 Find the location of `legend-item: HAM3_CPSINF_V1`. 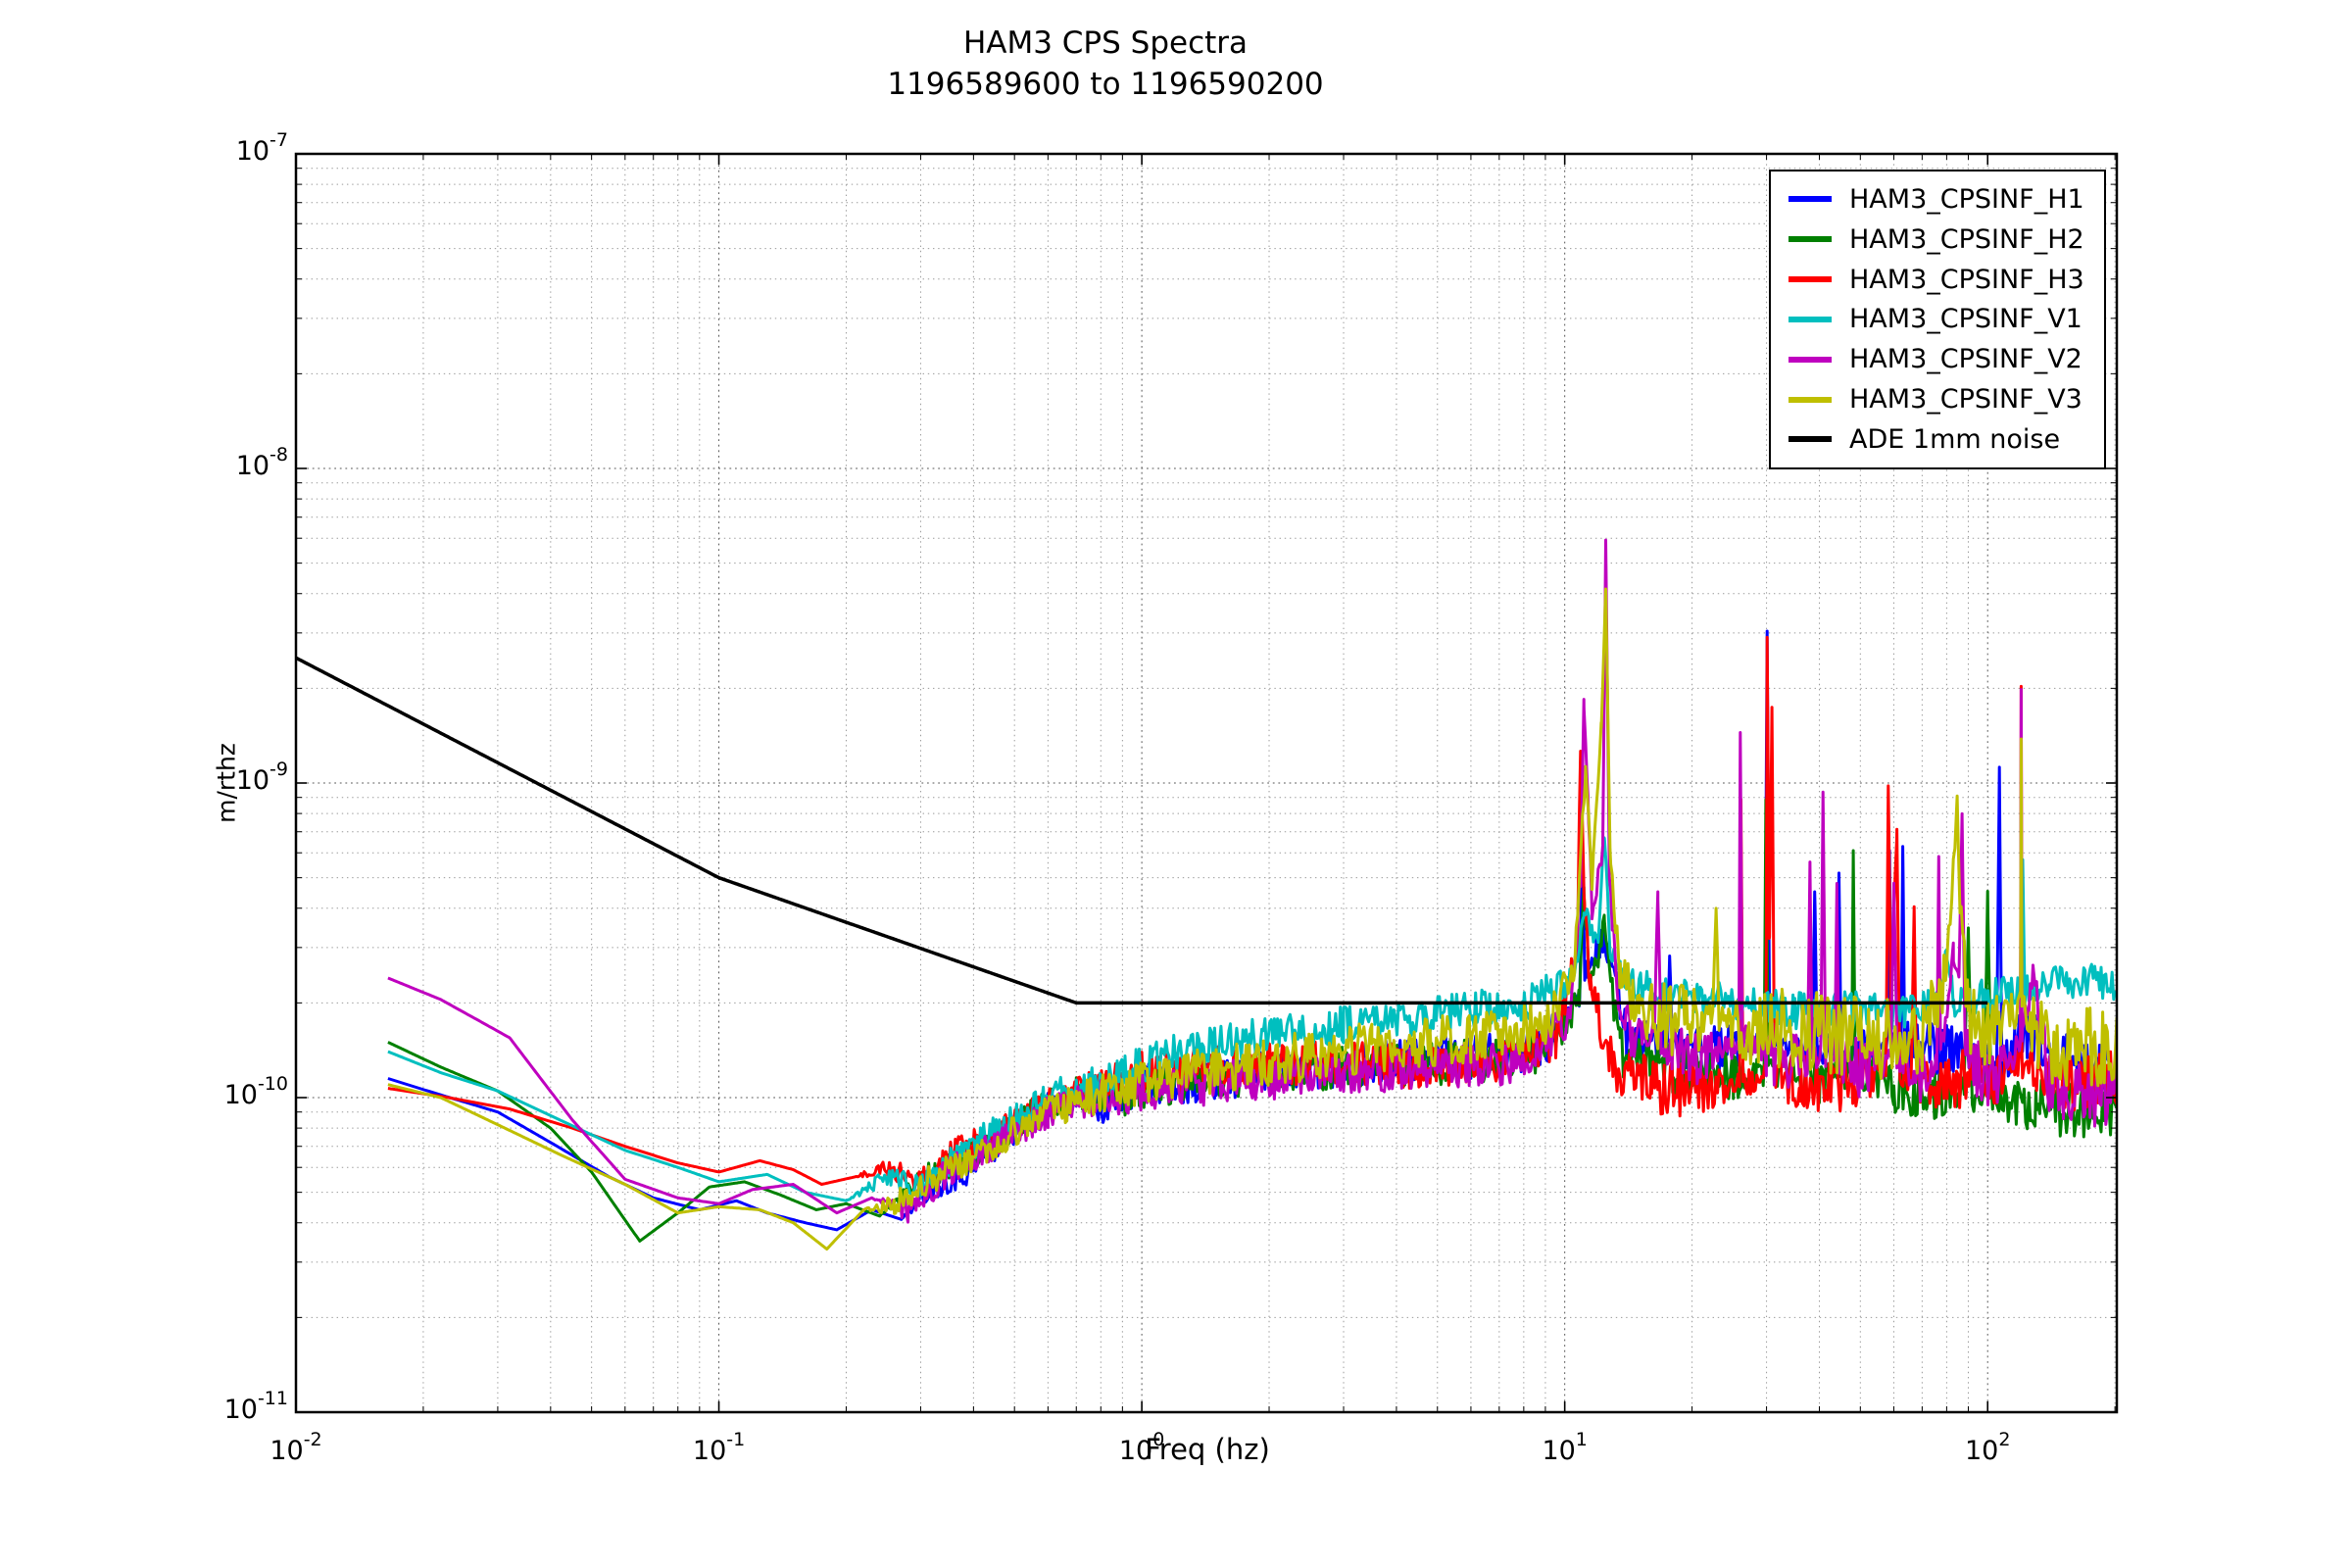

legend-item: HAM3_CPSINF_V1 is located at coordinates (1941, 319).